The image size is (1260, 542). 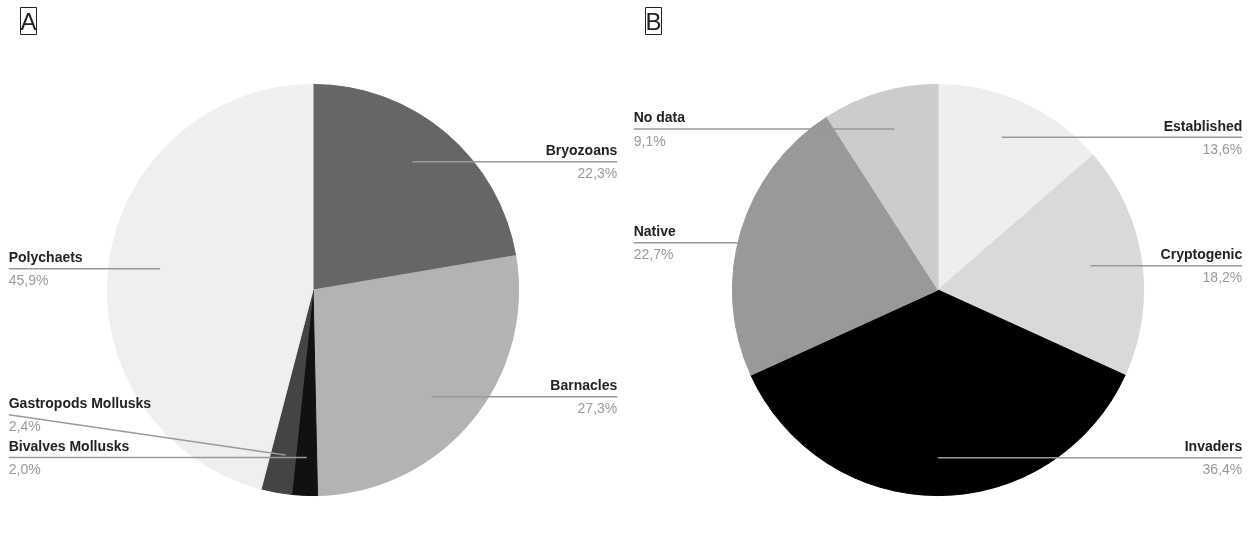 I want to click on data-label: 45,9%, so click(x=28, y=280).